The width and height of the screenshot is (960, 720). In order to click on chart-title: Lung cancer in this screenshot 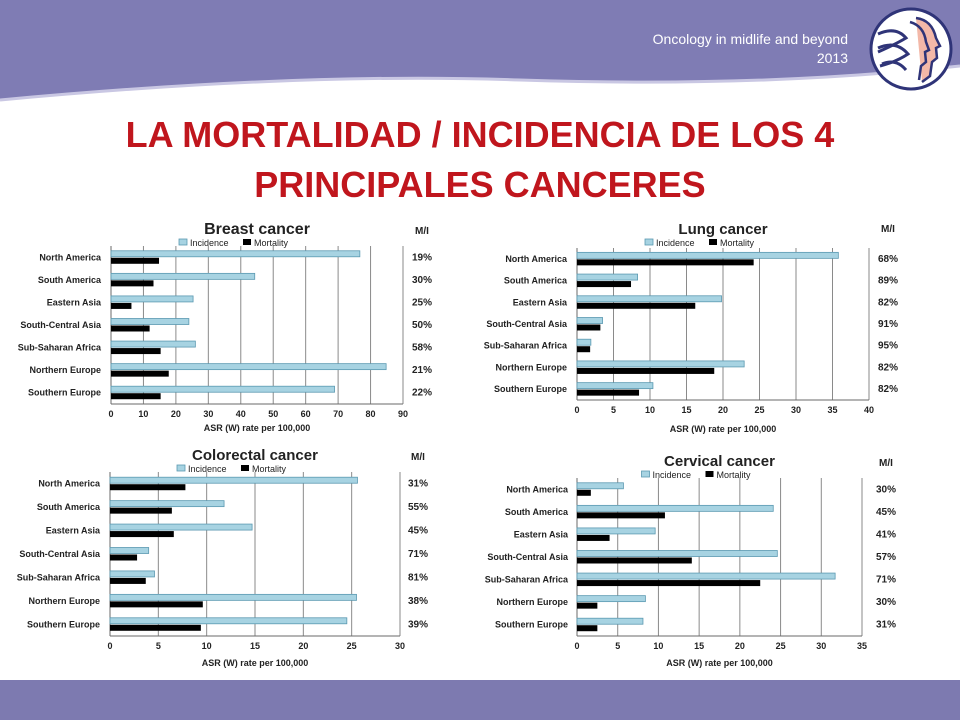, I will do `click(722, 229)`.